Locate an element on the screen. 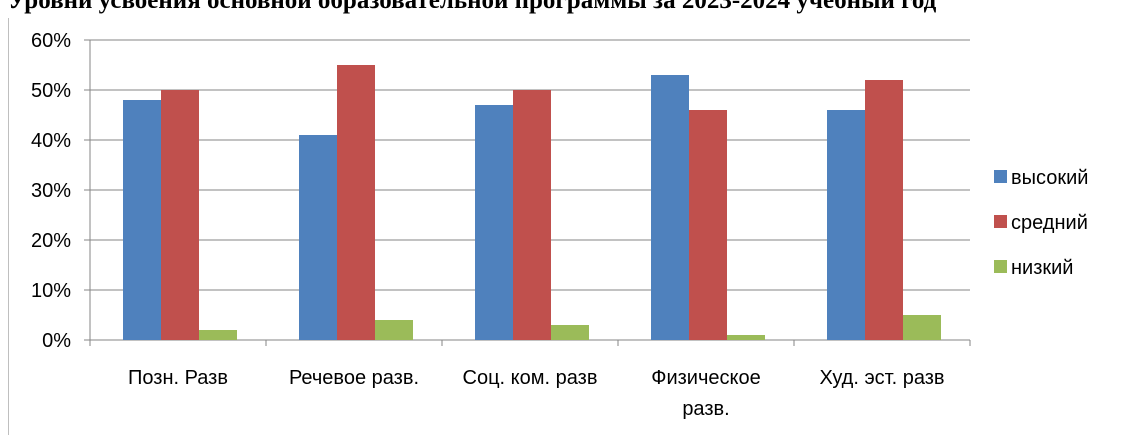 This screenshot has width=1146, height=435. x-category-label: Физическое разв. is located at coordinates (705, 393).